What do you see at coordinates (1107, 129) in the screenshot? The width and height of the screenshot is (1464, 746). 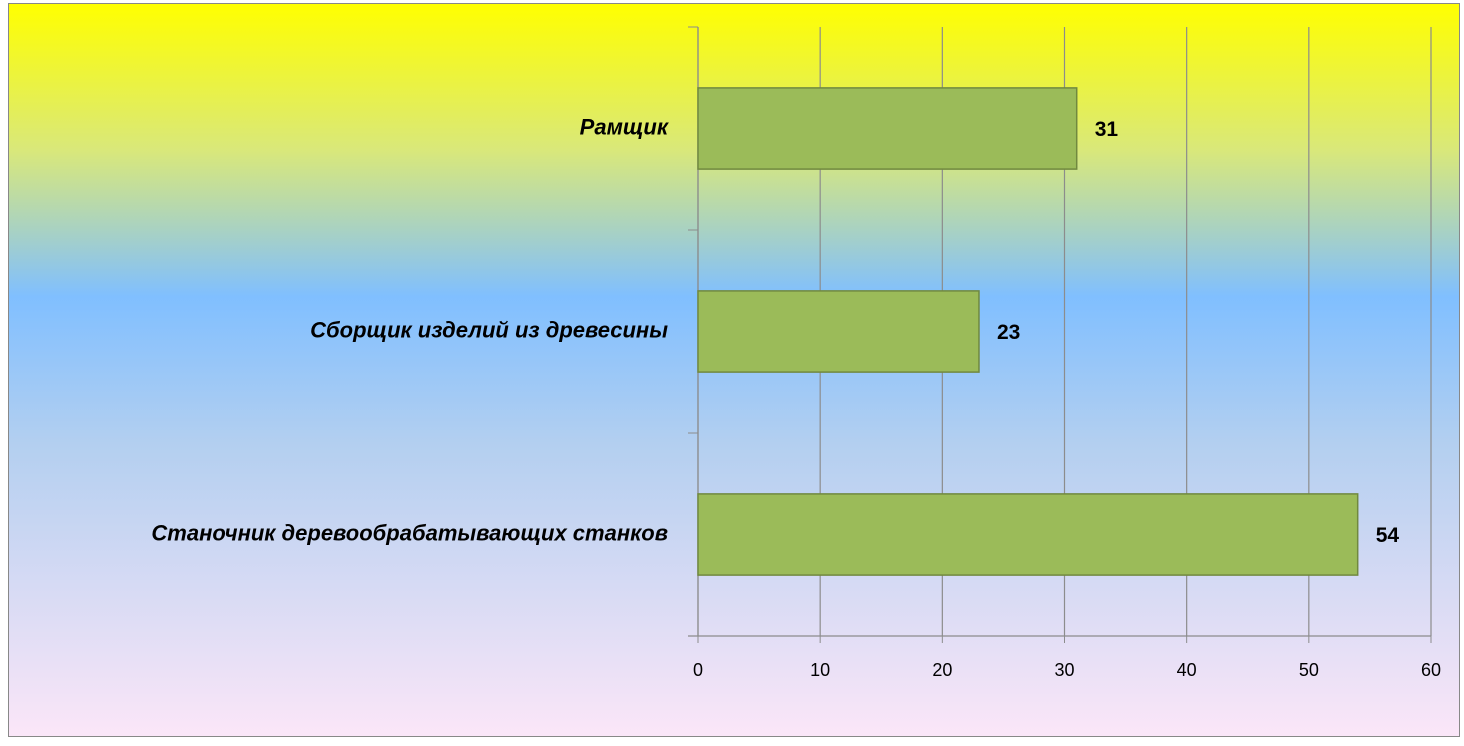 I see `value-label: 31` at bounding box center [1107, 129].